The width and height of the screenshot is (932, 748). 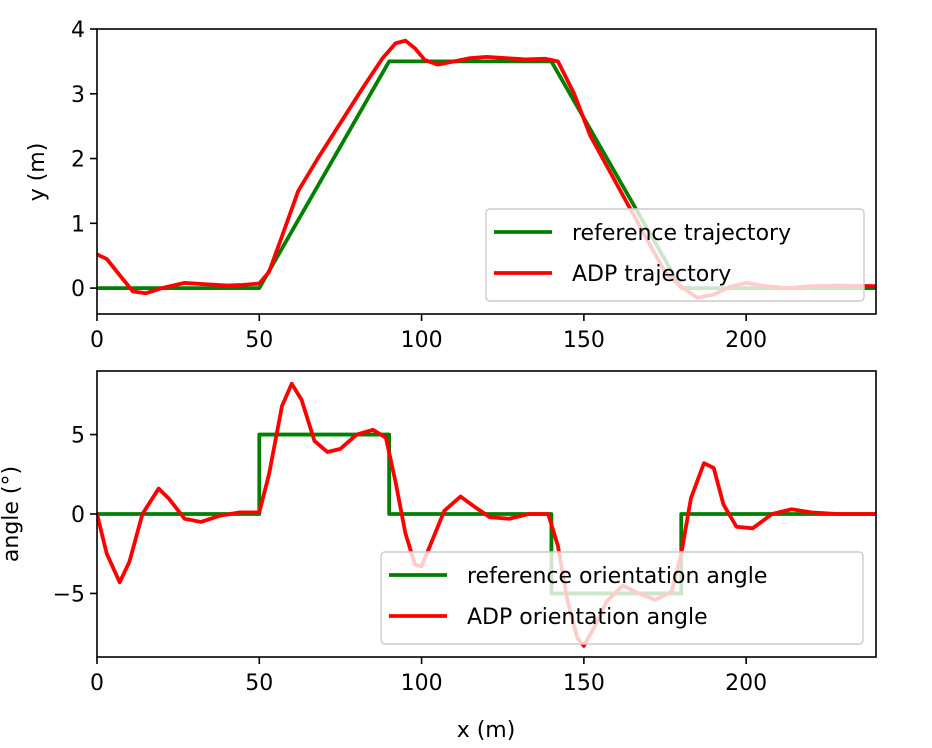 I want to click on legend-entry-label: reference trajectory, so click(x=681, y=233).